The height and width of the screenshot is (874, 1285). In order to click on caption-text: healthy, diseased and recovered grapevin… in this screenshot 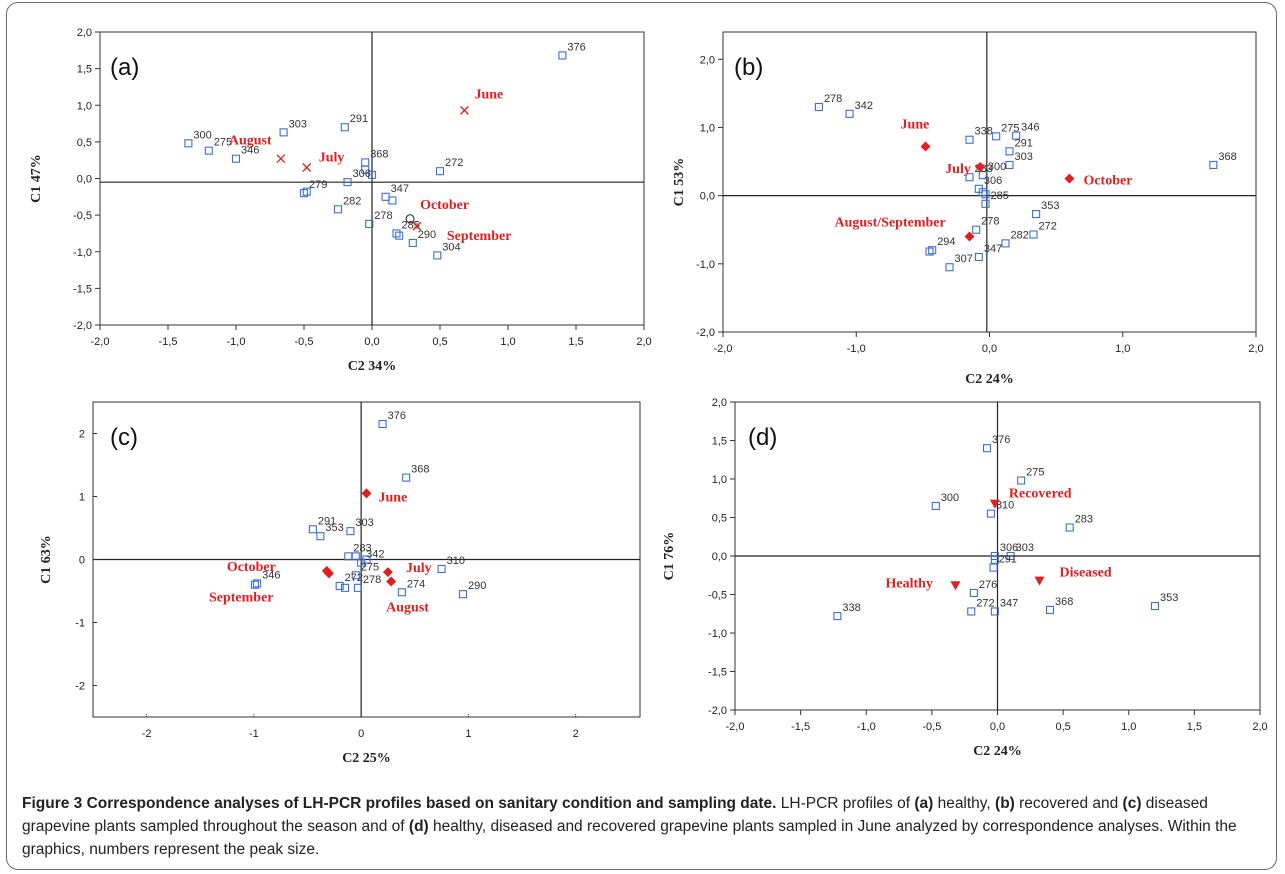, I will do `click(629, 838)`.